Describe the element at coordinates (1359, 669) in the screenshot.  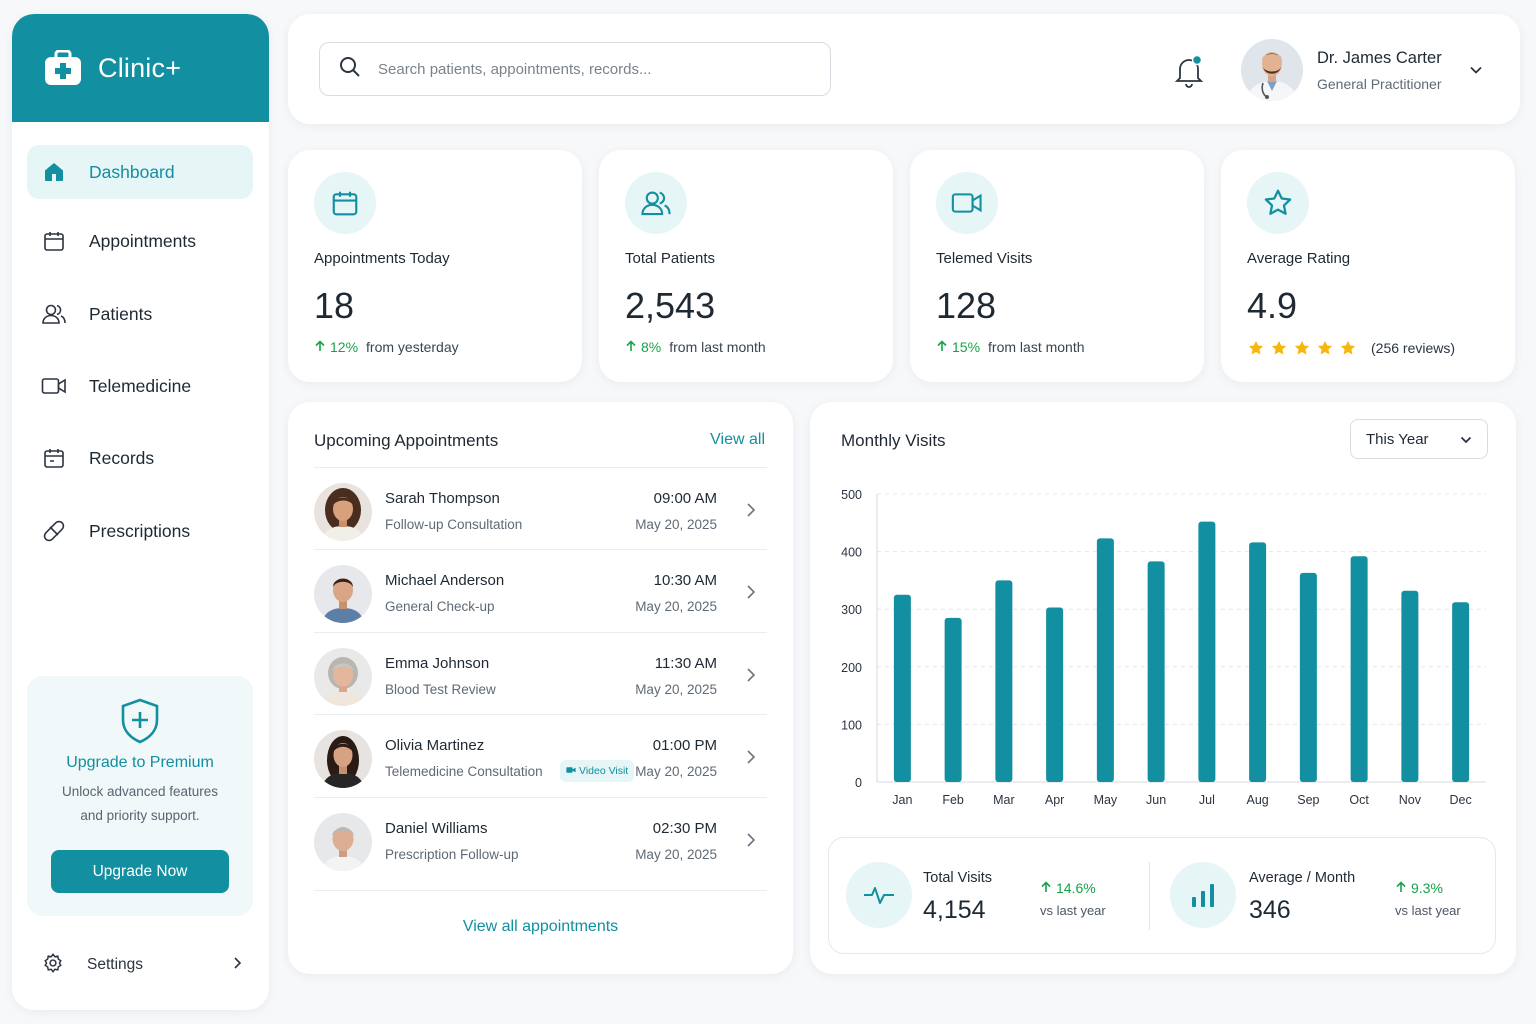
I see `bar-oct` at that location.